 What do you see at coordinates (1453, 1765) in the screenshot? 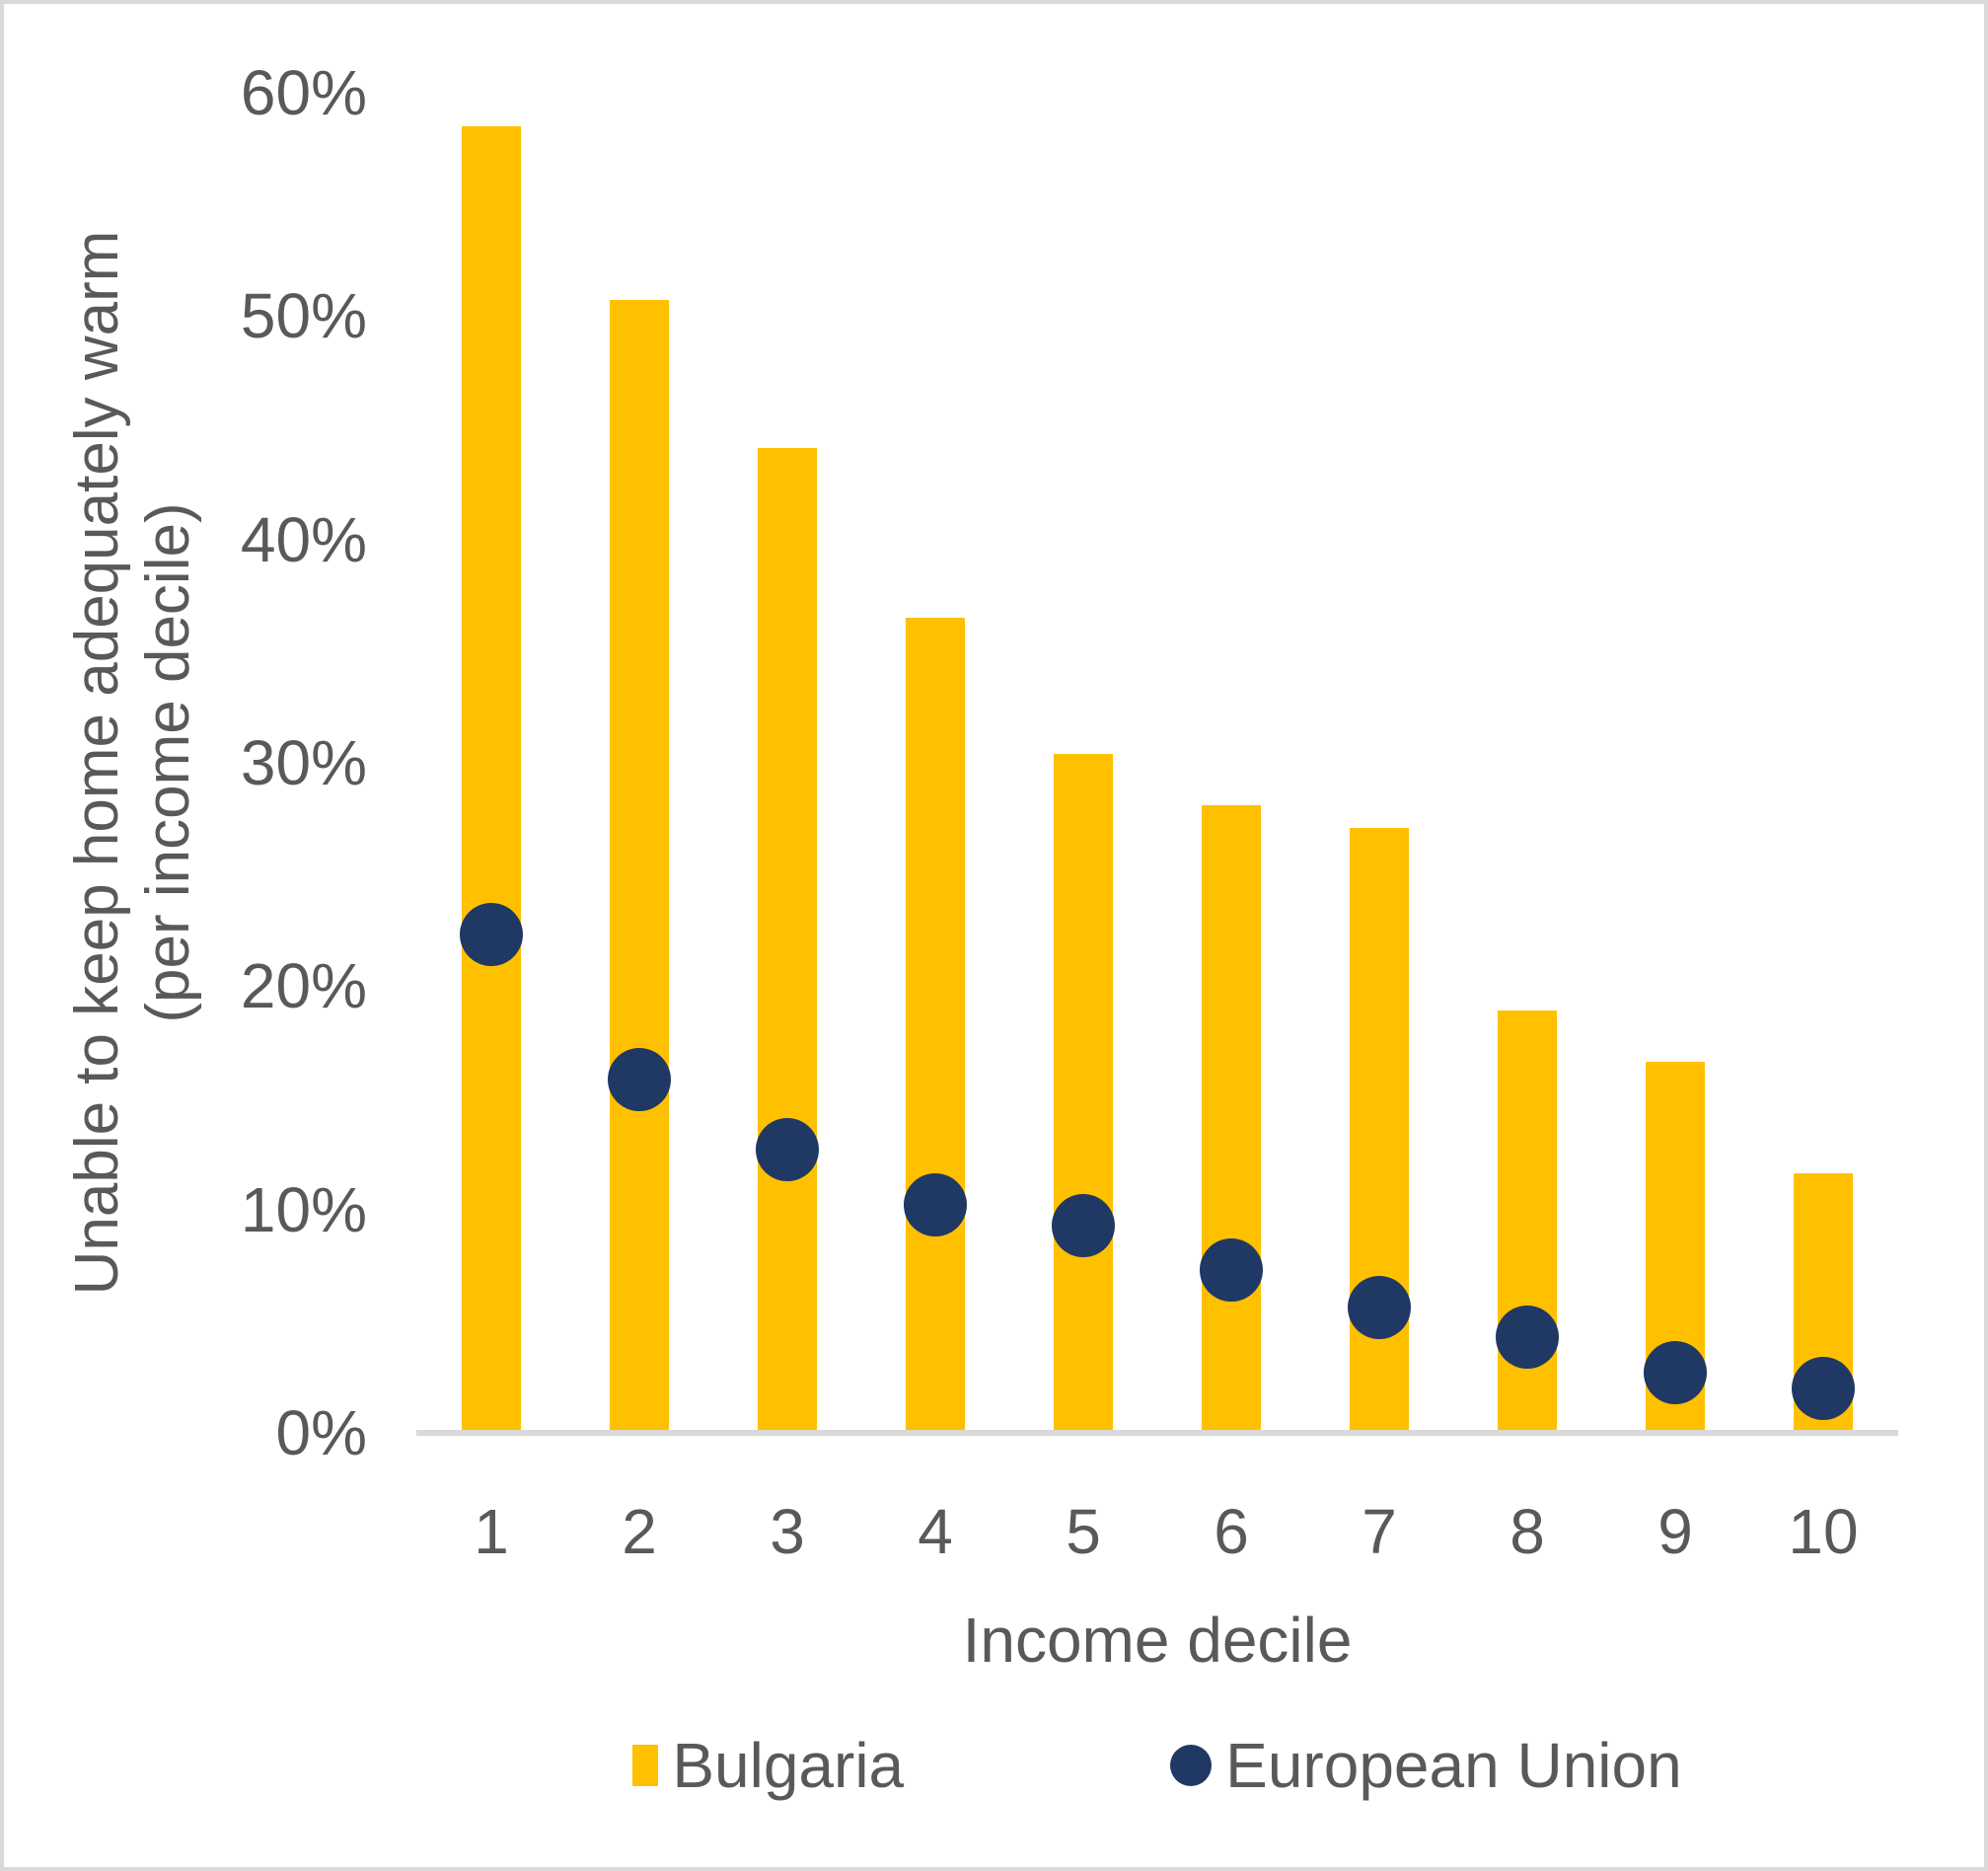
I see `legend-label: European Union` at bounding box center [1453, 1765].